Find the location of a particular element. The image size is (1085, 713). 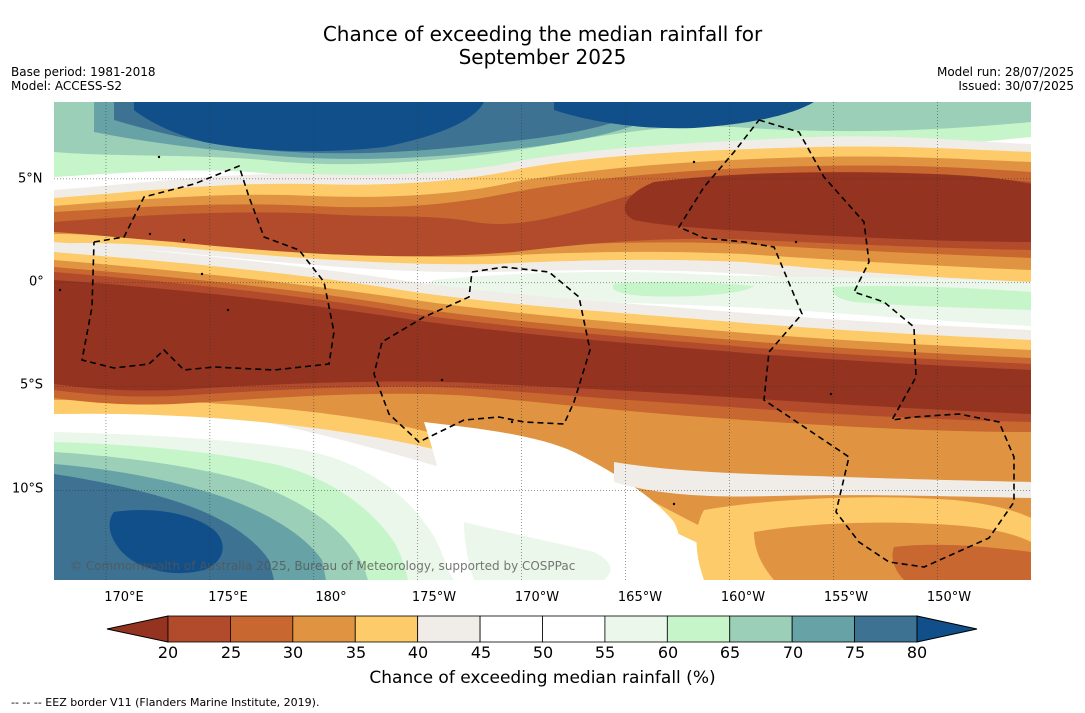

se-gray is located at coordinates (822, 480).